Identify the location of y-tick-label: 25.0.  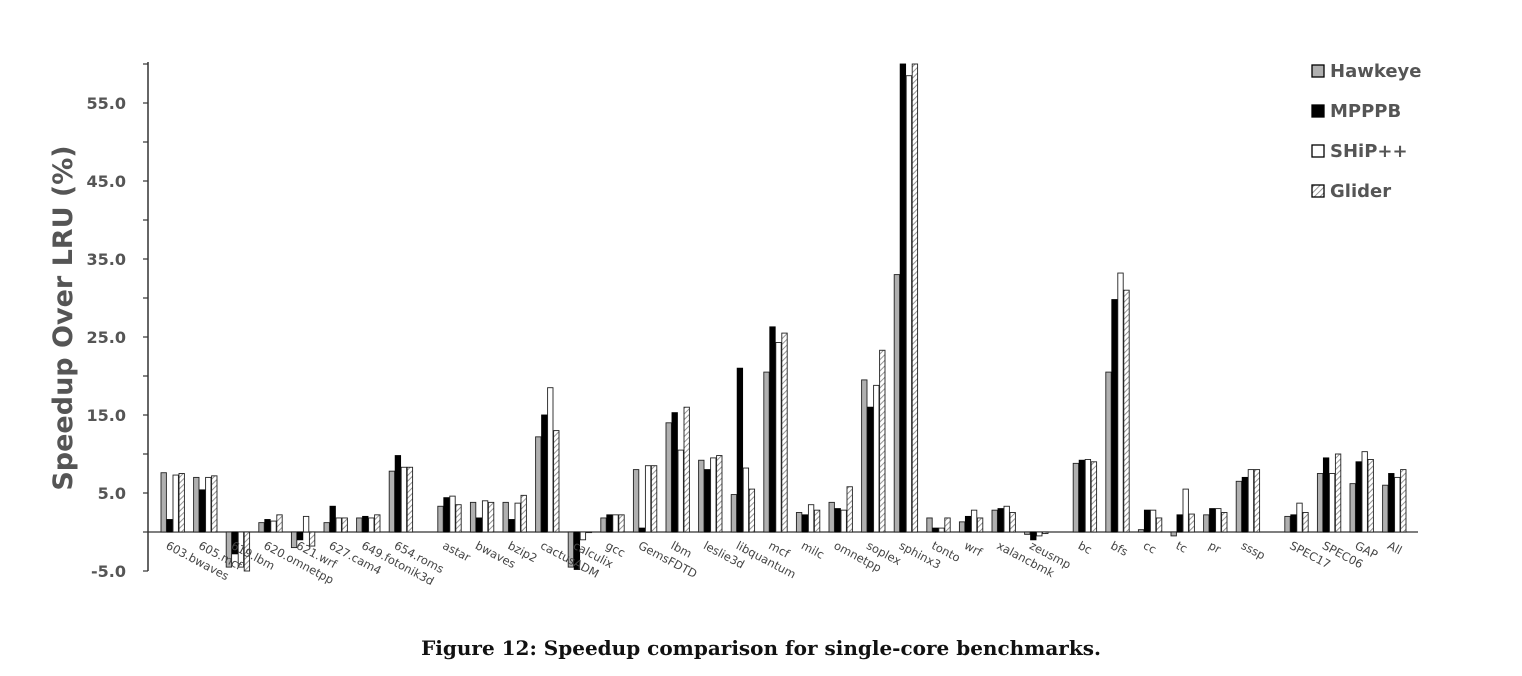
(106, 337).